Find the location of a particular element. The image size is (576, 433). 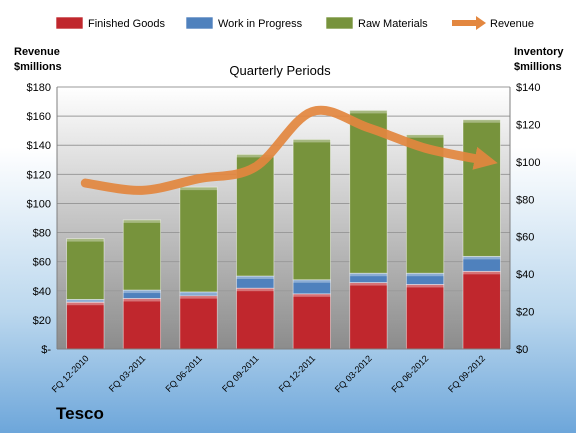

left-tick-label: $100 is located at coordinates (39, 204).